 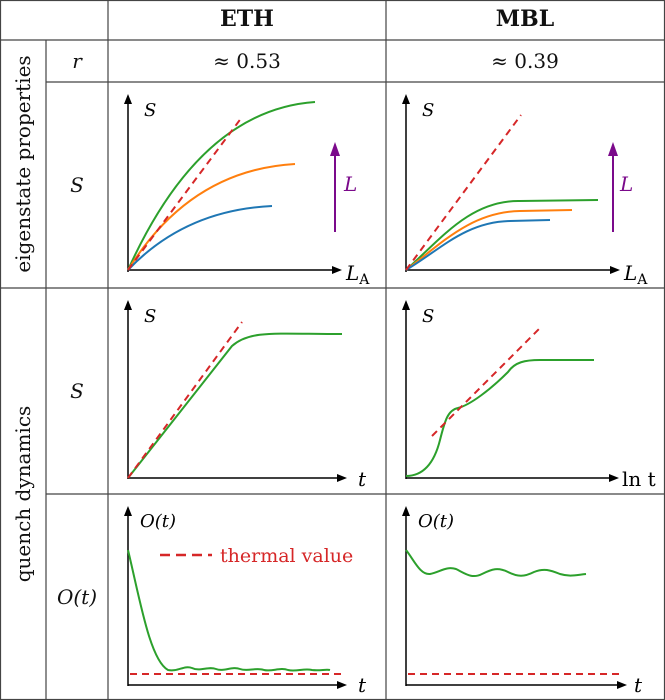 What do you see at coordinates (525, 61) in the screenshot?
I see `mbl-r-value: ≈ 0.39` at bounding box center [525, 61].